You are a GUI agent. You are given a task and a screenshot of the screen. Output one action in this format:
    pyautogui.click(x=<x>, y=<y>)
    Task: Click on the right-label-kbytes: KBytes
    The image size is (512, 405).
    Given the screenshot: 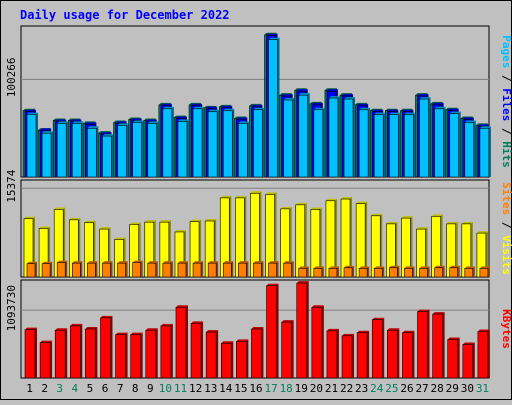 What is the action you would take?
    pyautogui.click(x=506, y=329)
    